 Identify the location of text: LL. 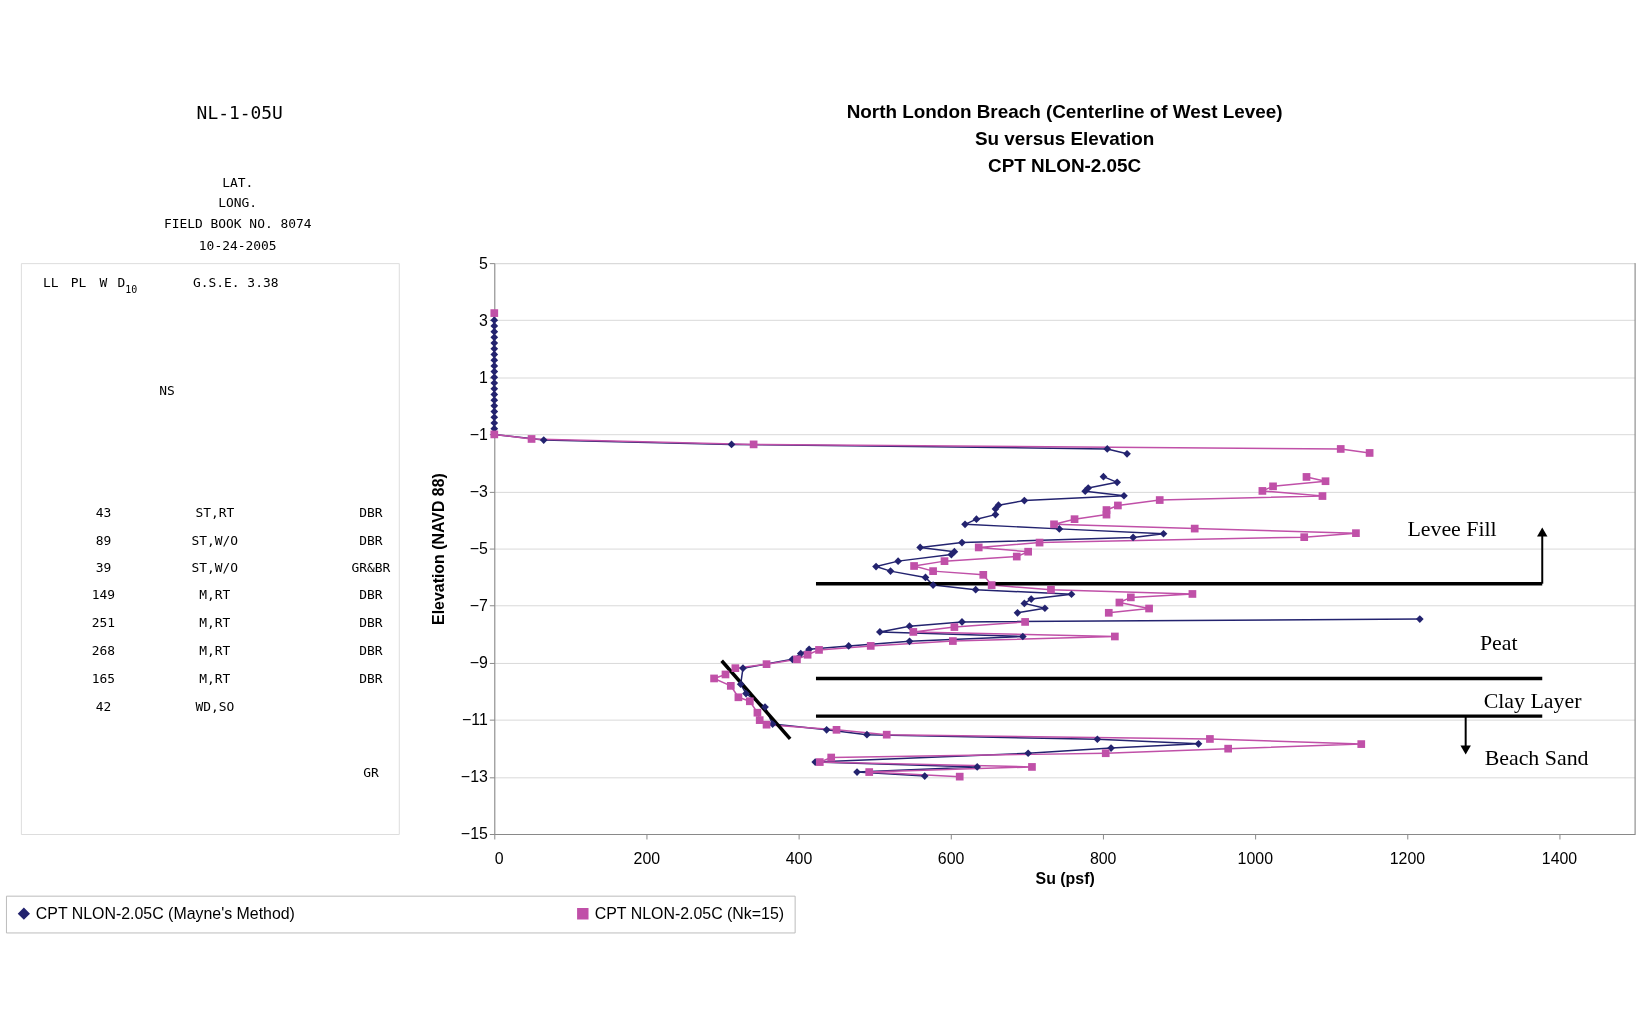
(50, 283).